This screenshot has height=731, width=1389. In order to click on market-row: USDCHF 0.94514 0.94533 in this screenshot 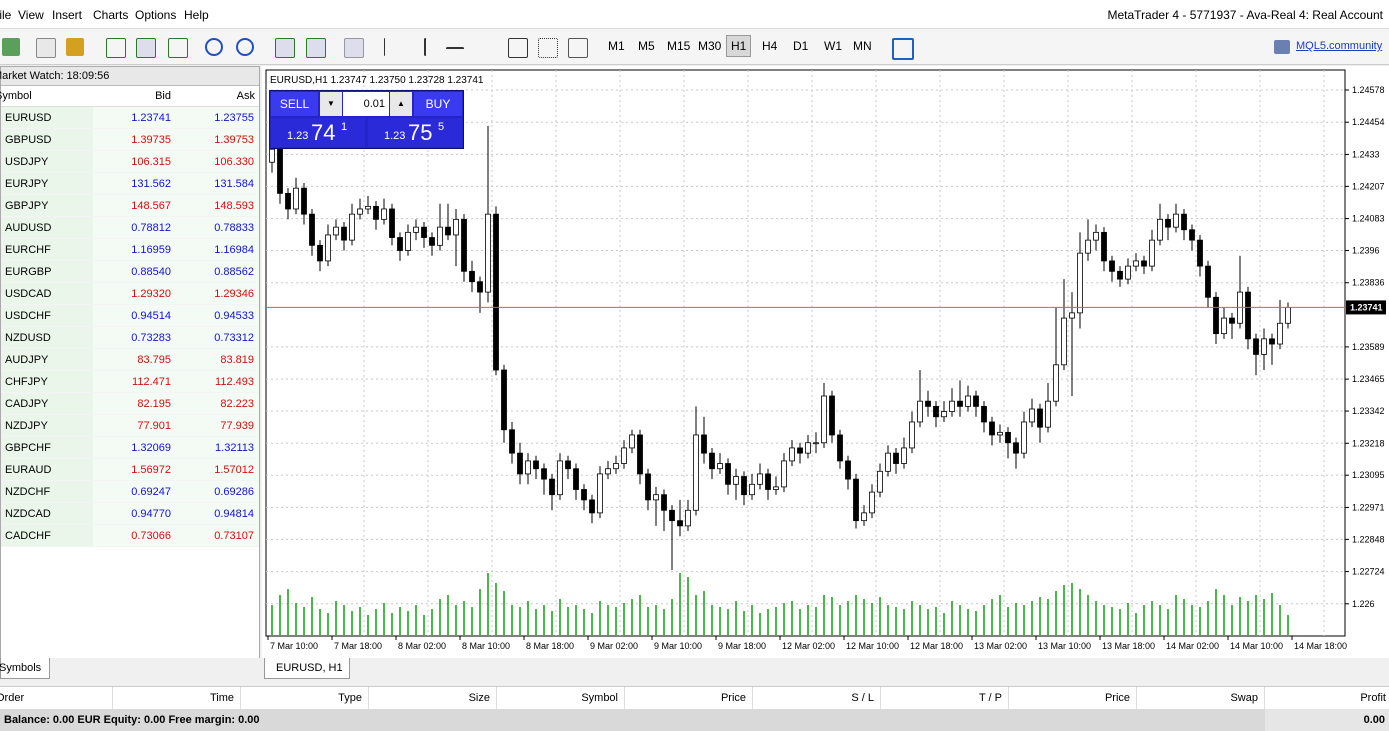, I will do `click(130, 316)`.